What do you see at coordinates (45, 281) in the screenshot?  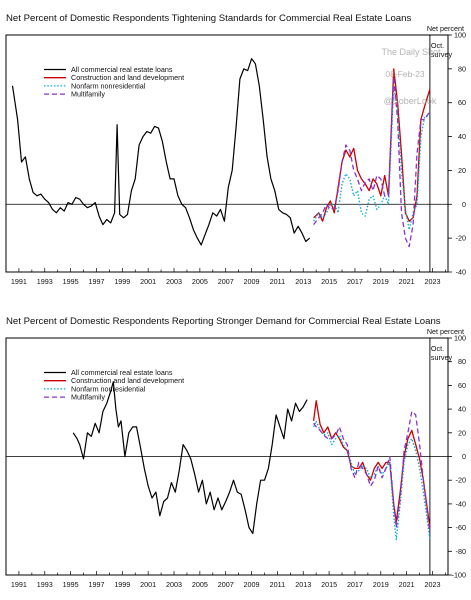 I see `chart1-x-tick-label: 1993` at bounding box center [45, 281].